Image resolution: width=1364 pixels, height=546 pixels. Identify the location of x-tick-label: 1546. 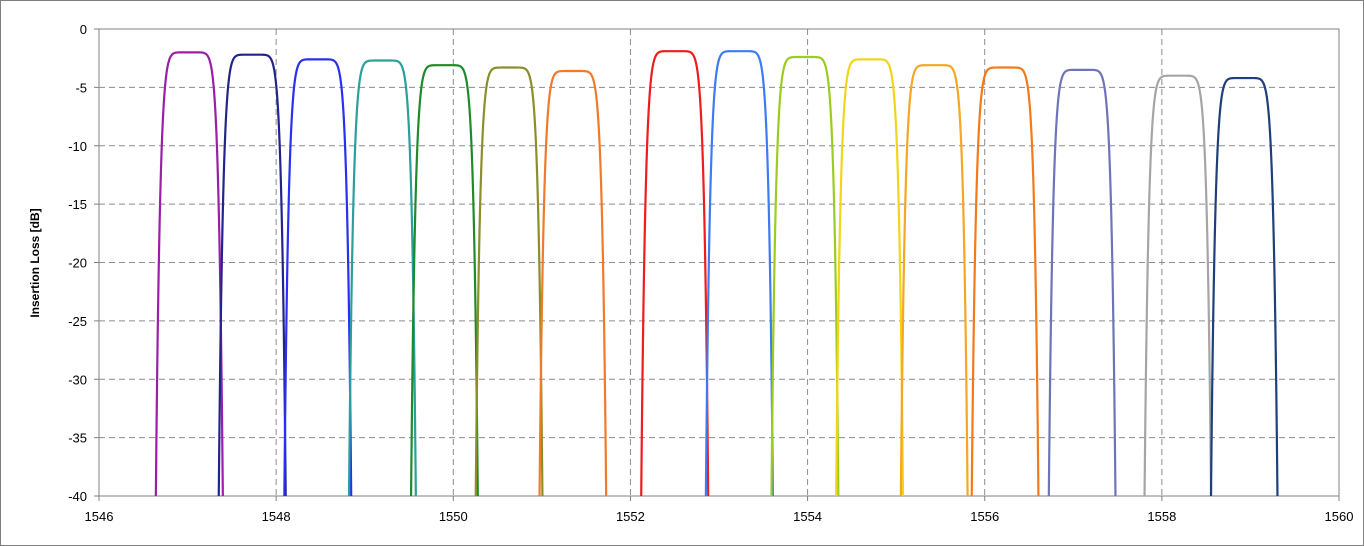
(99, 516).